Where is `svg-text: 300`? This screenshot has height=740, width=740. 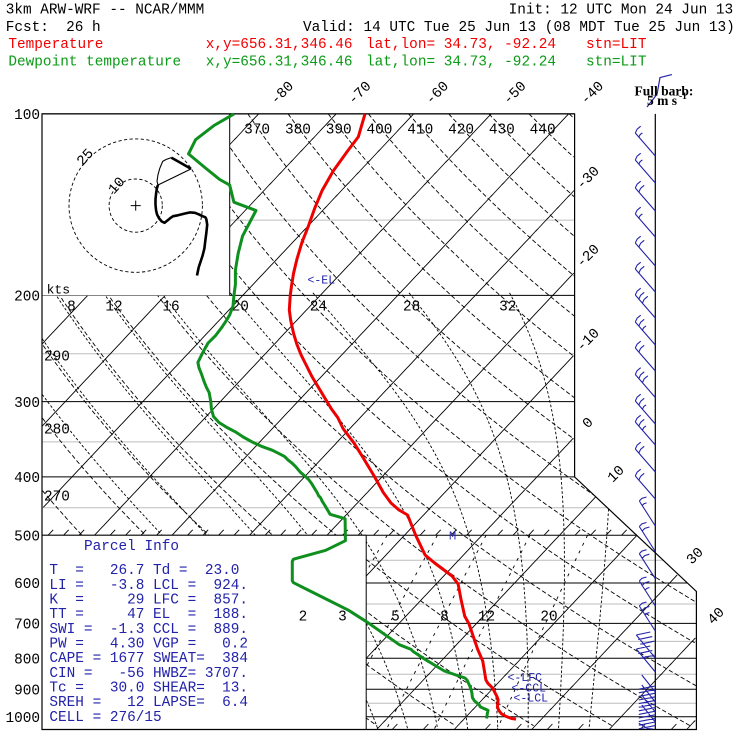 svg-text: 300 is located at coordinates (27, 404).